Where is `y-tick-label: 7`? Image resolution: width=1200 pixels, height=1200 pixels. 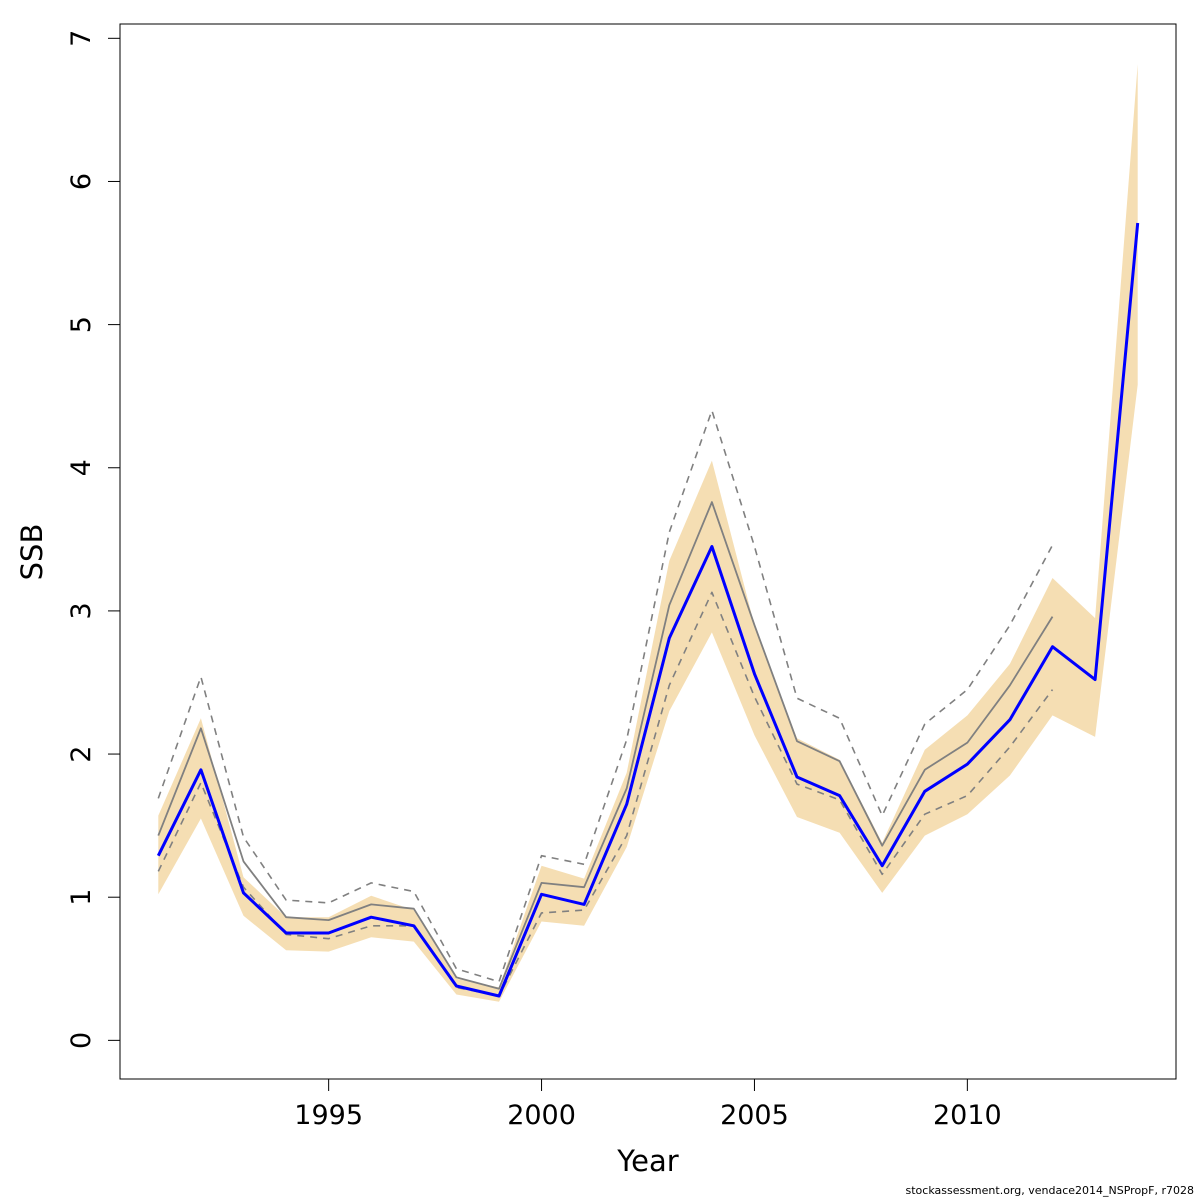 y-tick-label: 7 is located at coordinates (81, 38).